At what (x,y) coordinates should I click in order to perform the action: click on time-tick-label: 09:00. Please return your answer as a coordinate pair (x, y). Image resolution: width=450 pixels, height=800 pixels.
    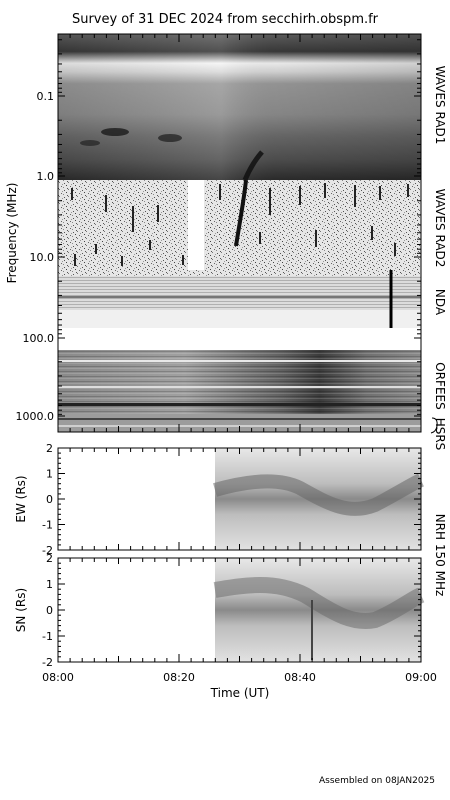
    Looking at the image, I should click on (421, 677).